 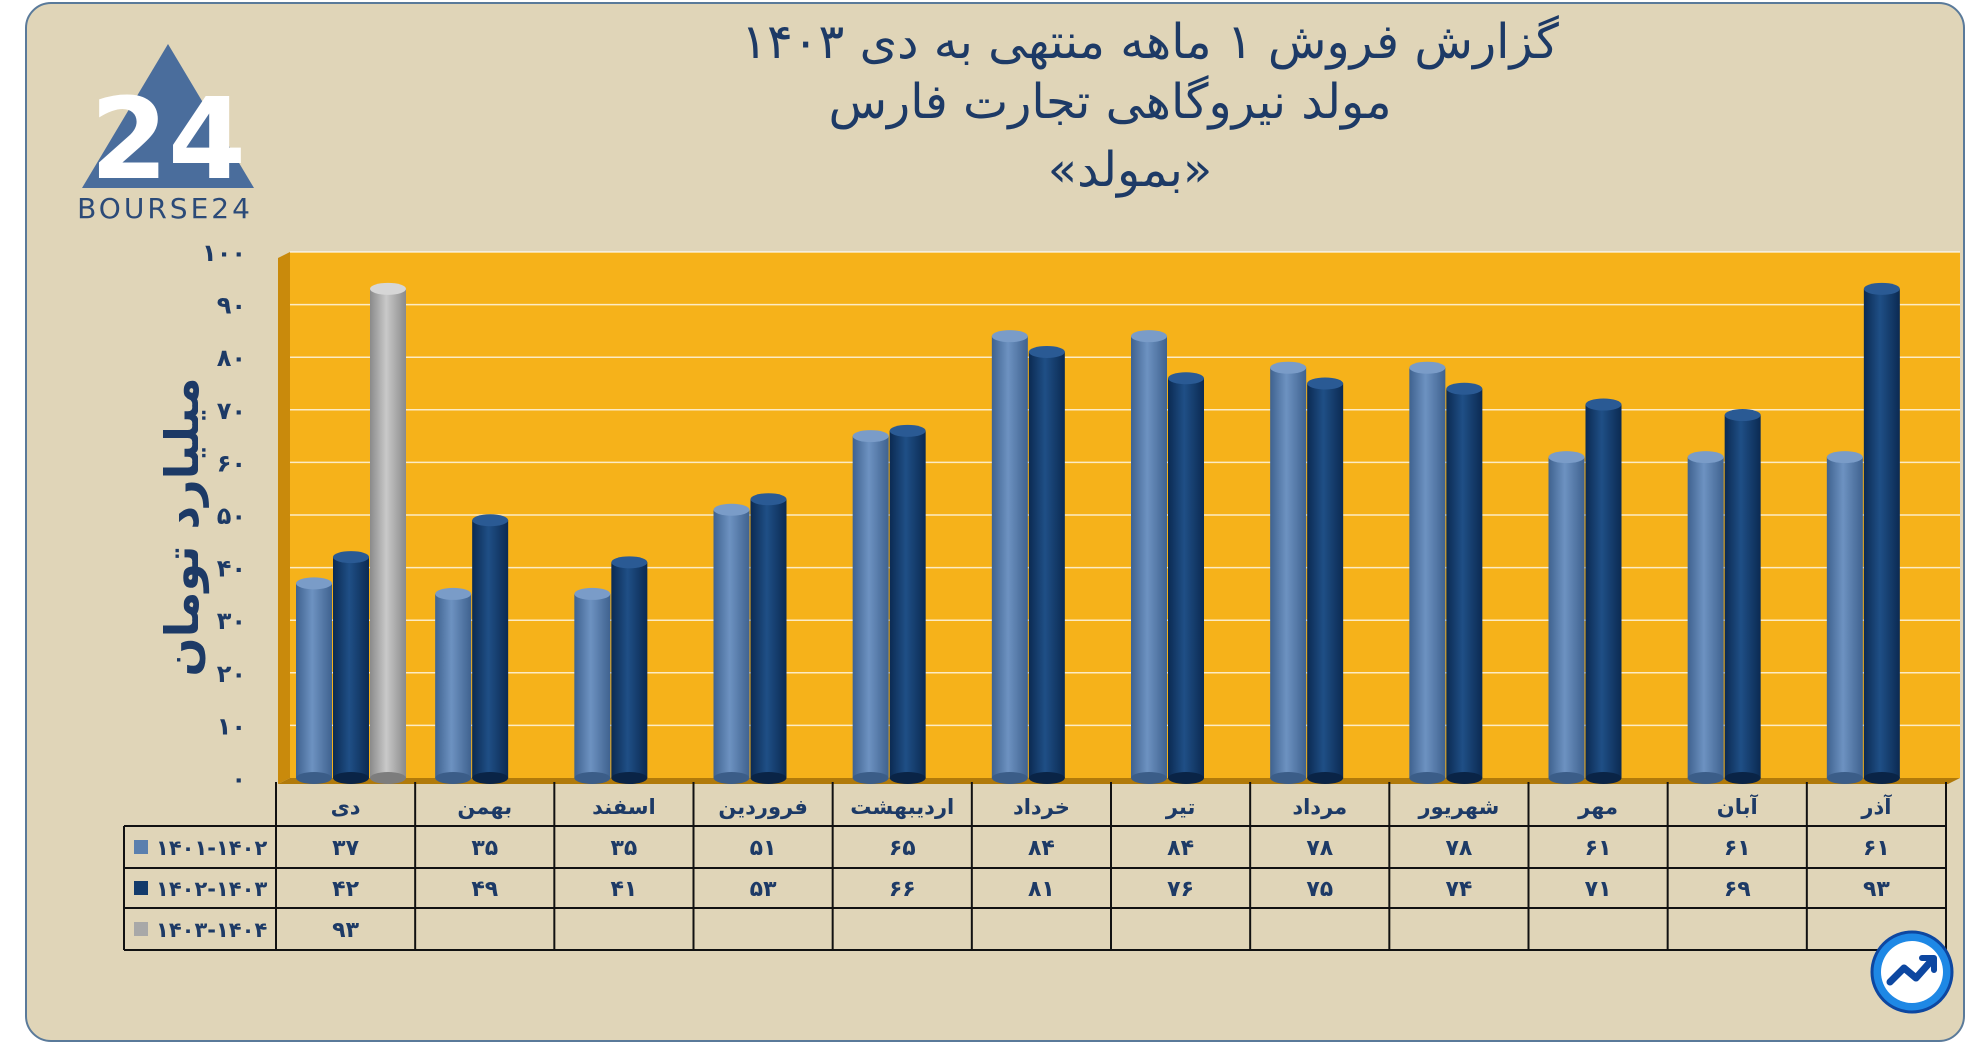 What do you see at coordinates (484, 889) in the screenshot?
I see `data-label: ۴۹` at bounding box center [484, 889].